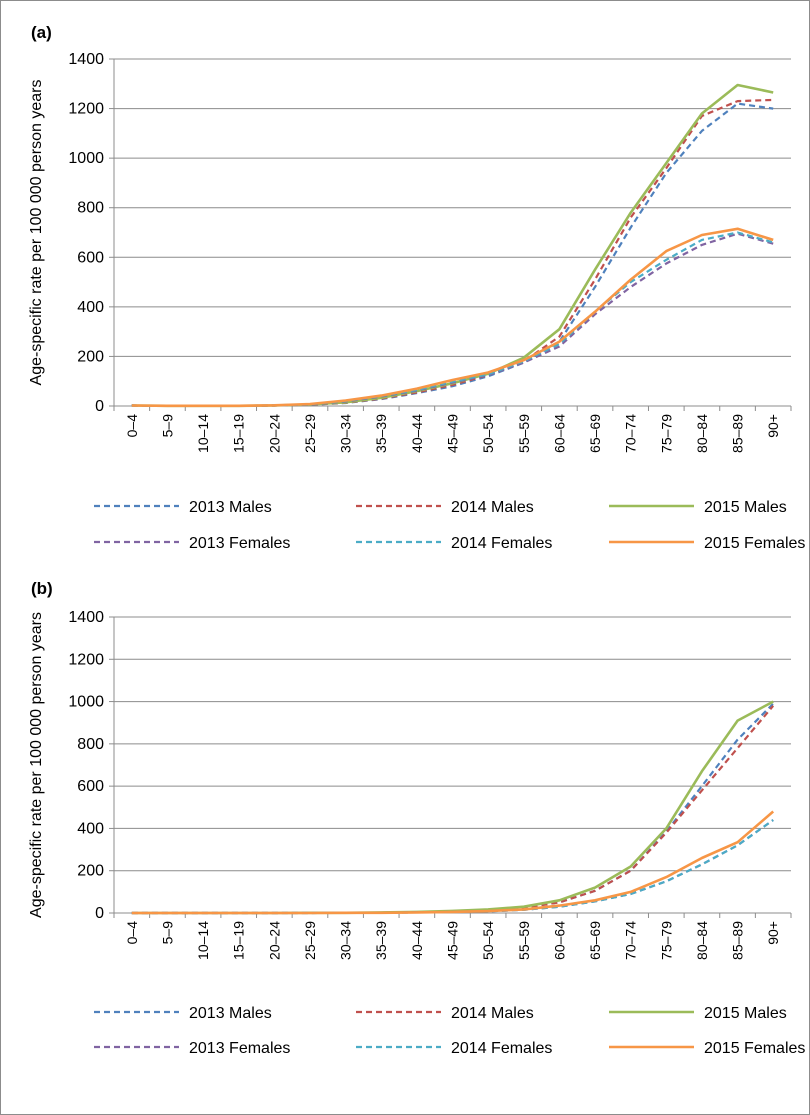 Image resolution: width=810 pixels, height=1115 pixels. I want to click on panel-label: (b), so click(42, 588).